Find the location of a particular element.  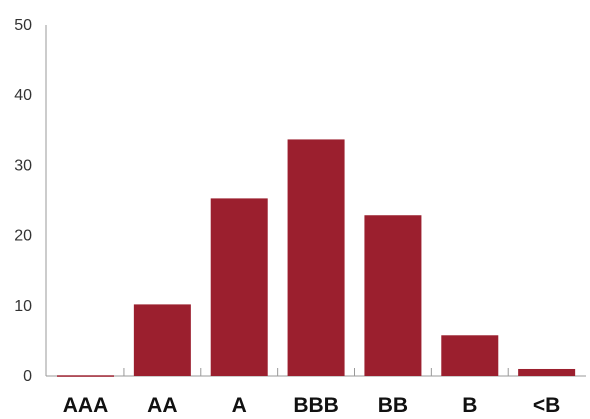

y-tick-label: 40 is located at coordinates (23, 95).